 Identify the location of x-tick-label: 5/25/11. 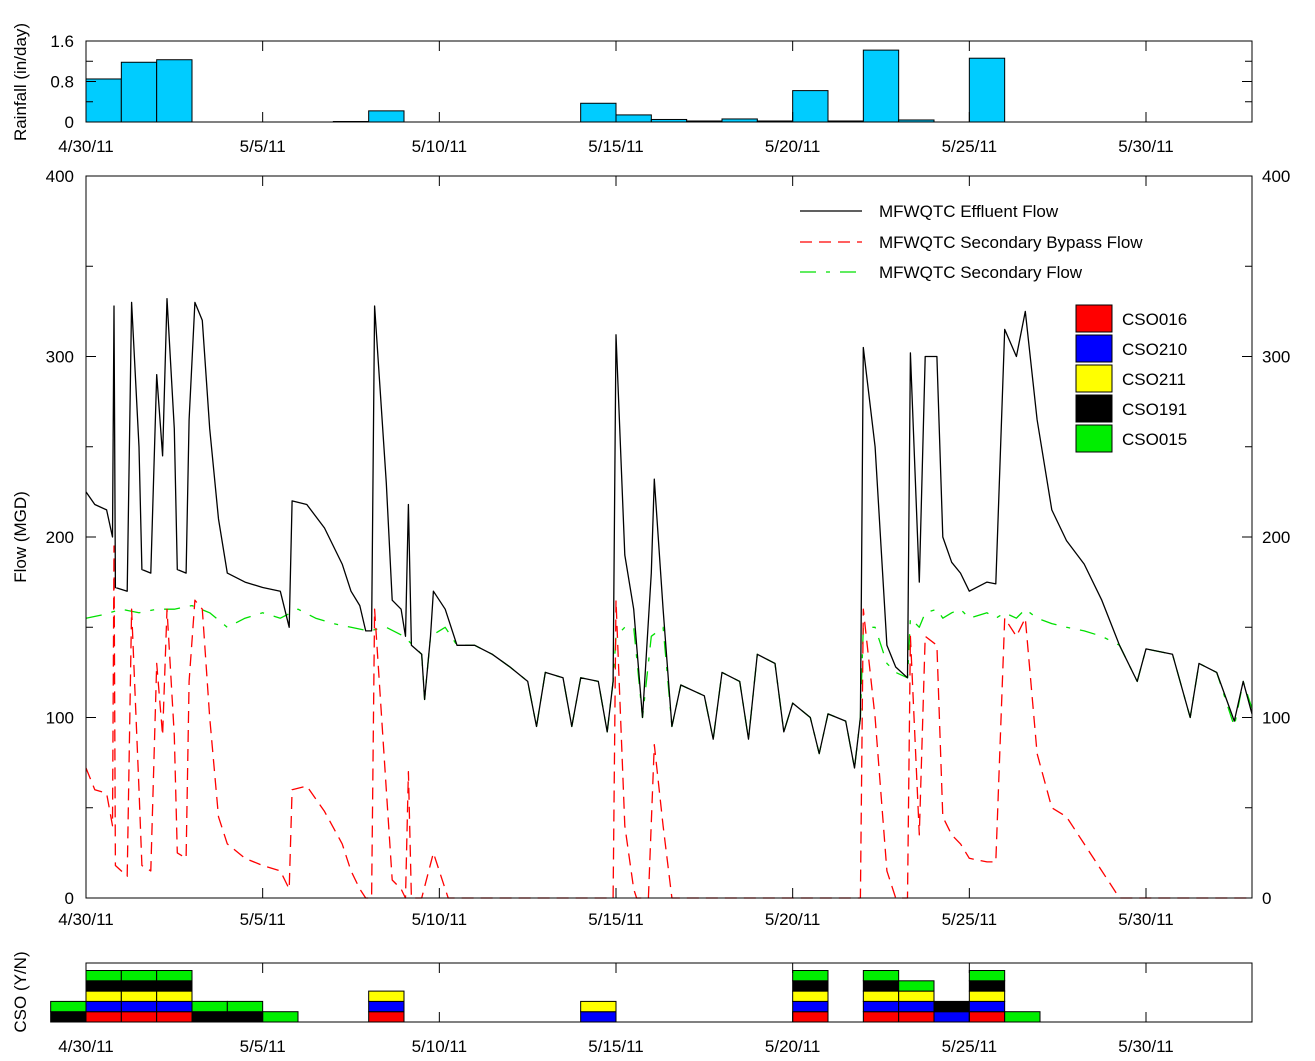
(969, 146).